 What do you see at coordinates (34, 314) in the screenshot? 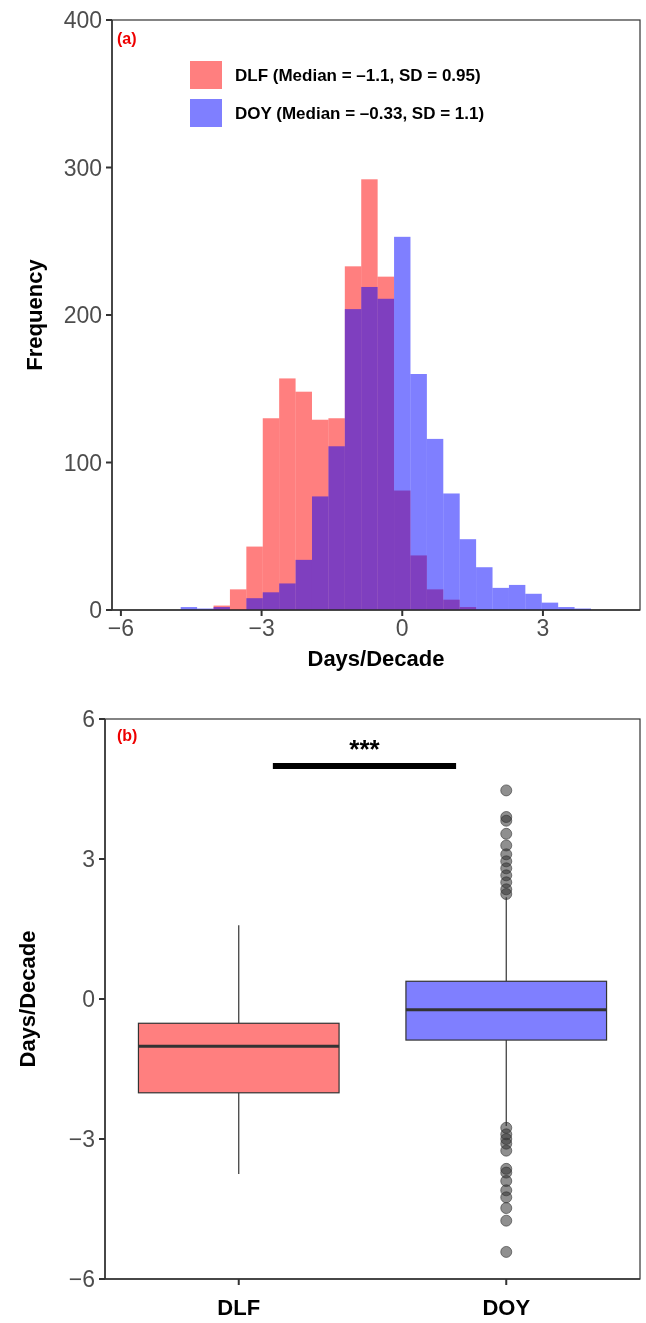
I see `y-axis-title: Frequency` at bounding box center [34, 314].